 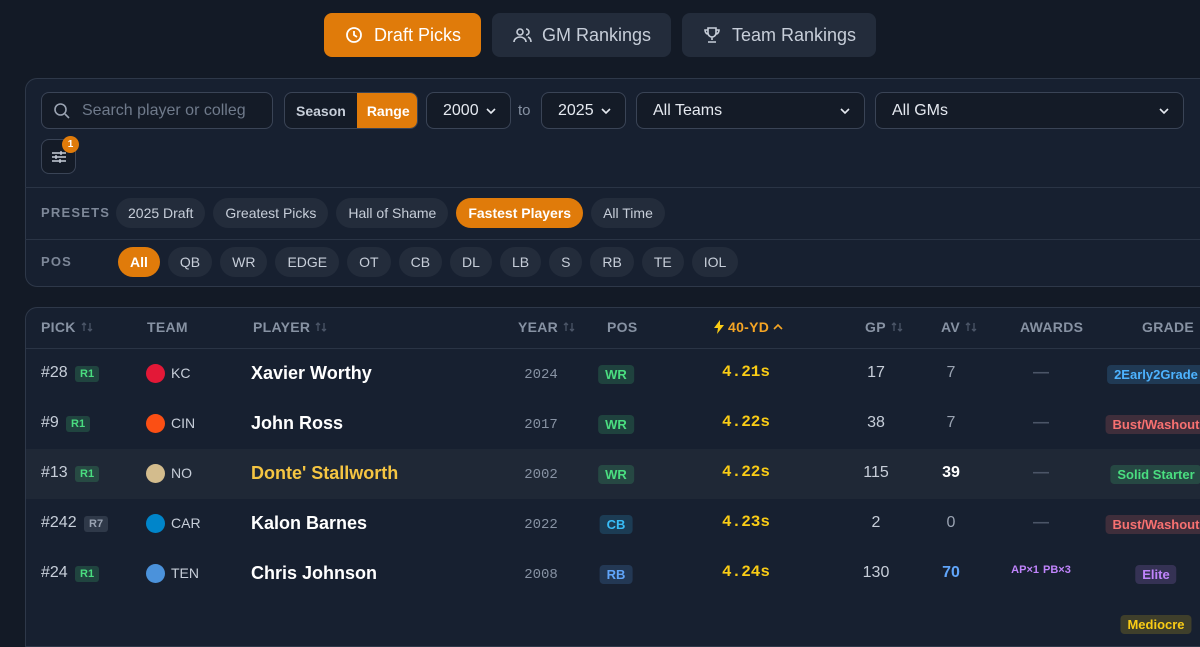 I want to click on search-glyph, so click(x=62, y=111).